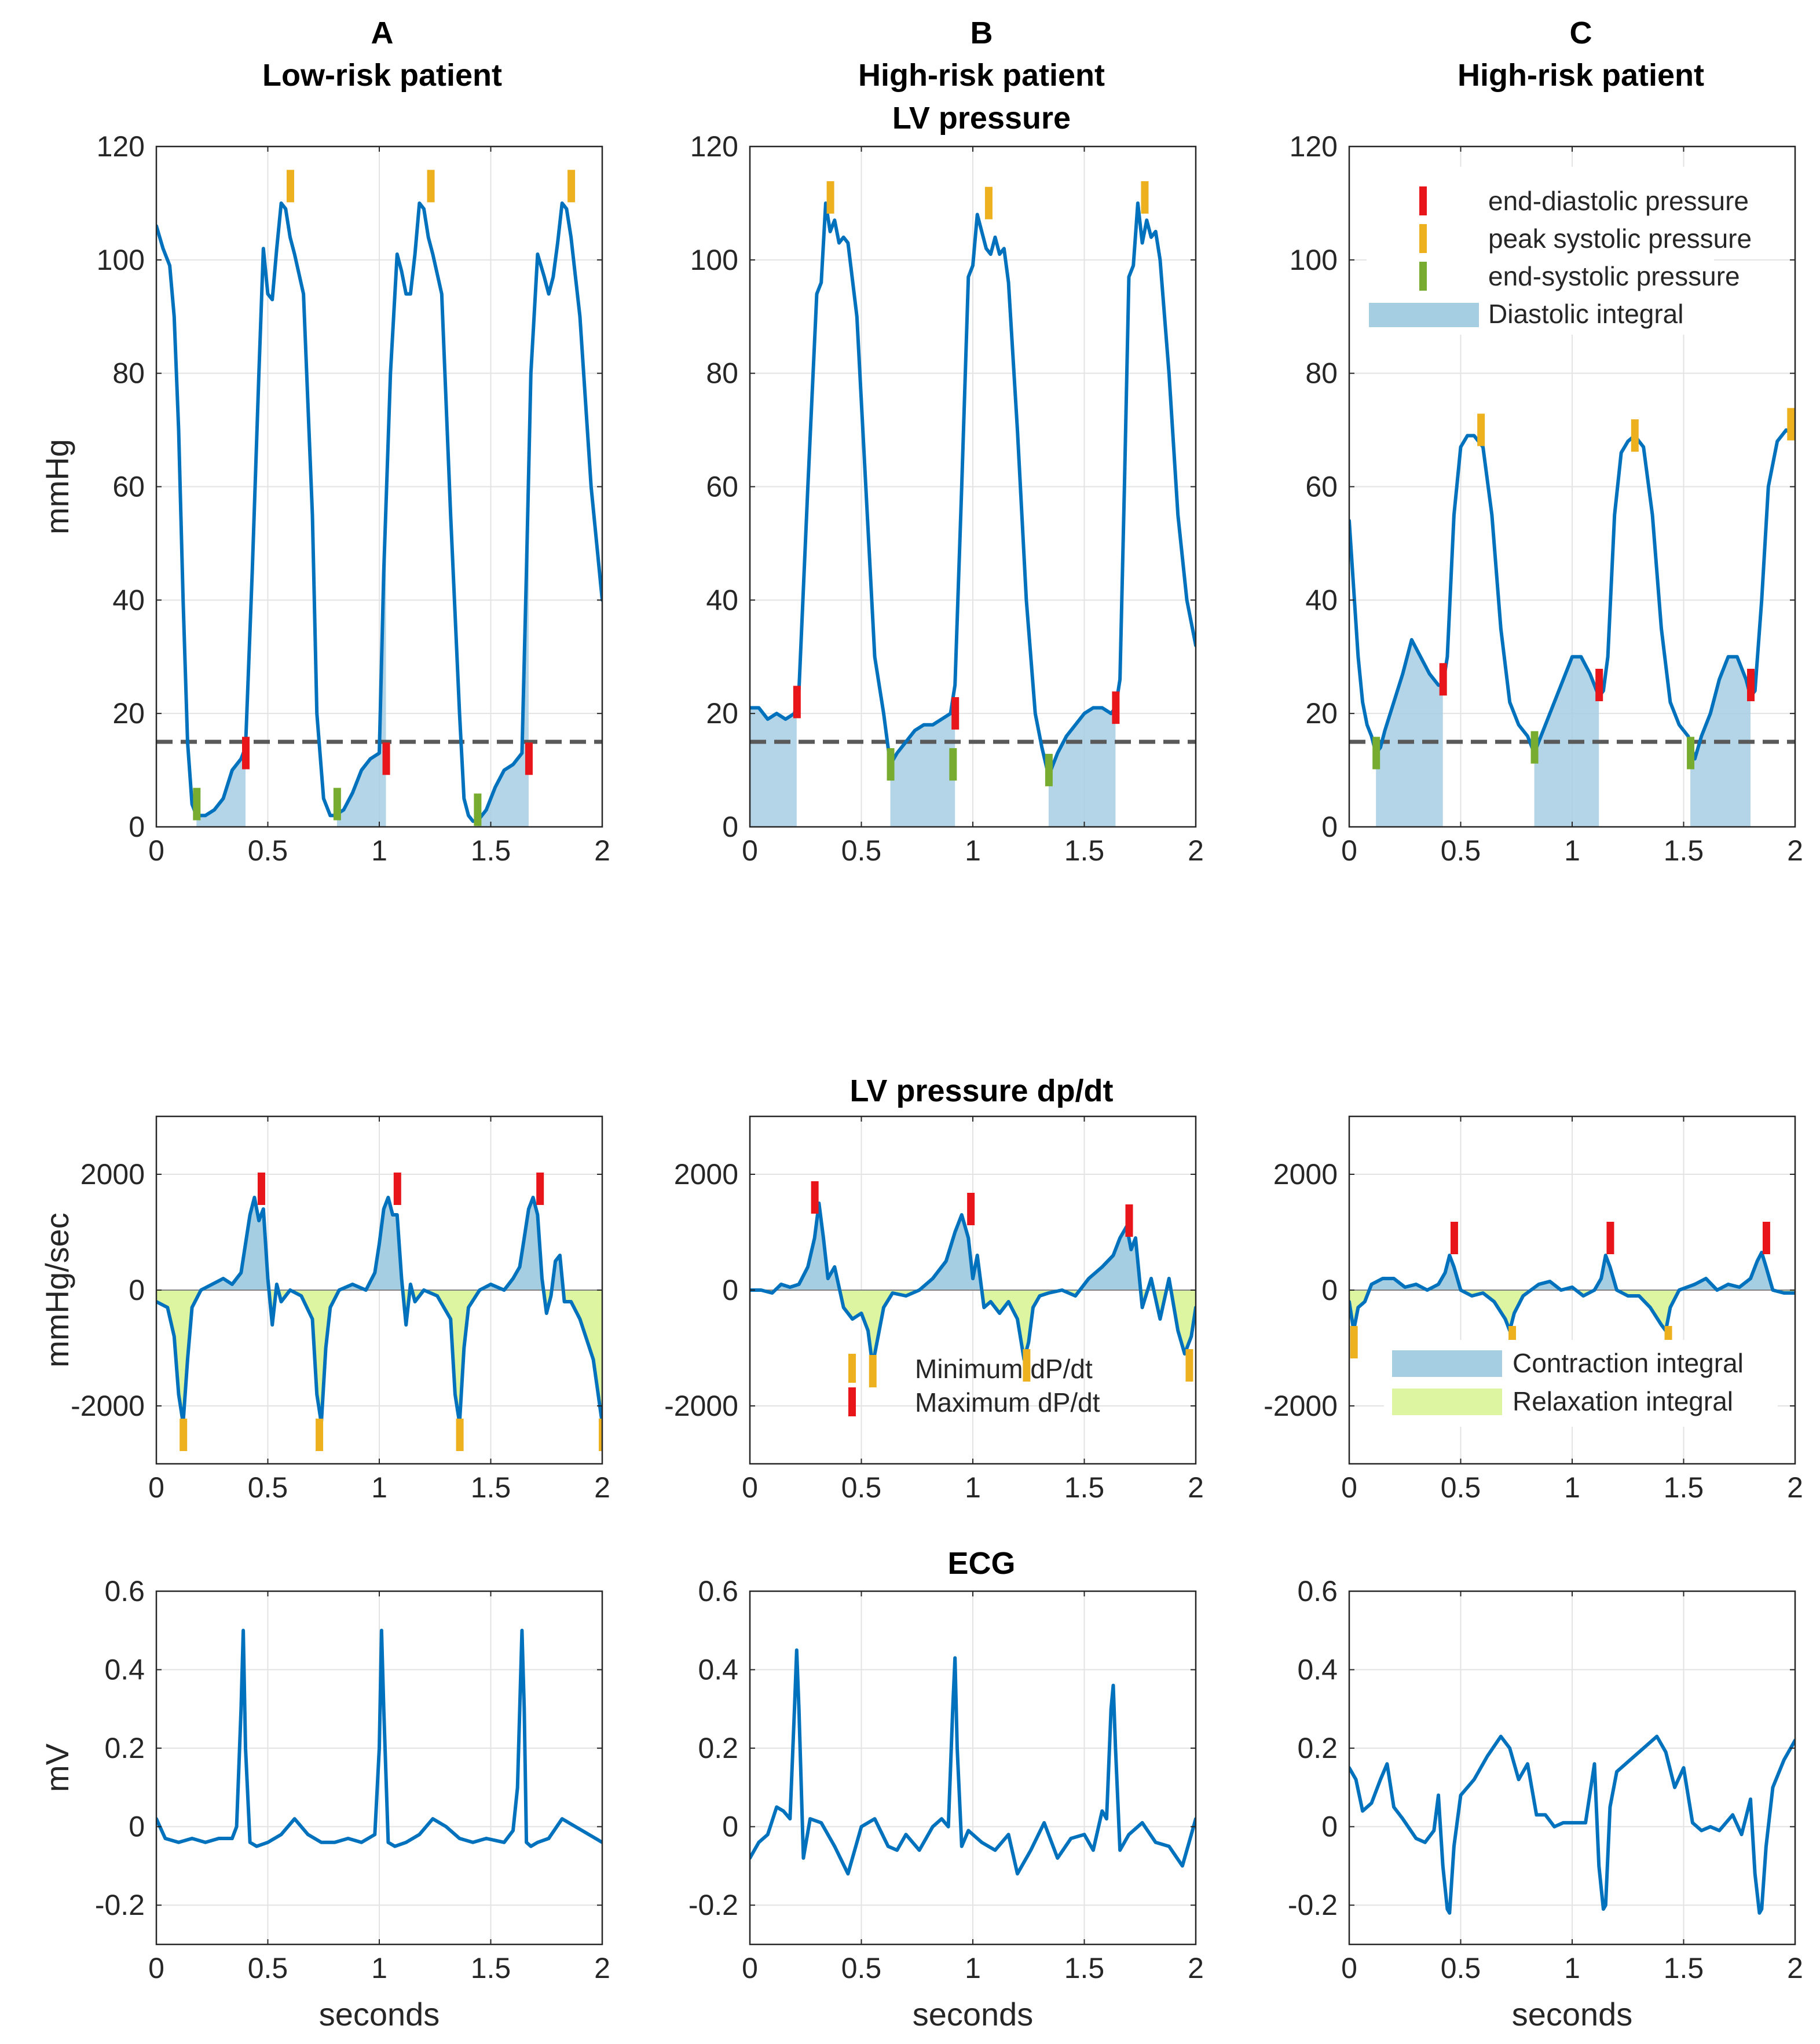 The image size is (1820, 2044). Describe the element at coordinates (982, 33) in the screenshot. I see `col-b-letter: B` at that location.